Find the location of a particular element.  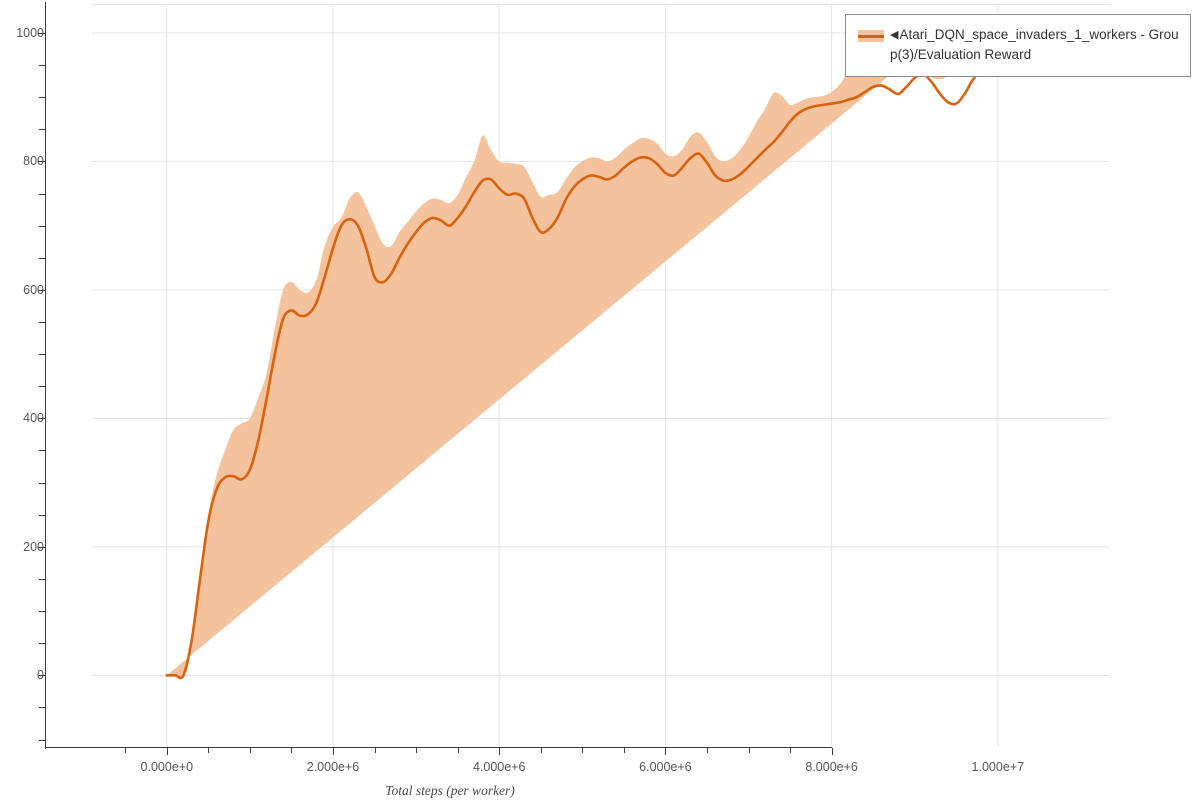

y-tick-label: 200 is located at coordinates (33, 546).